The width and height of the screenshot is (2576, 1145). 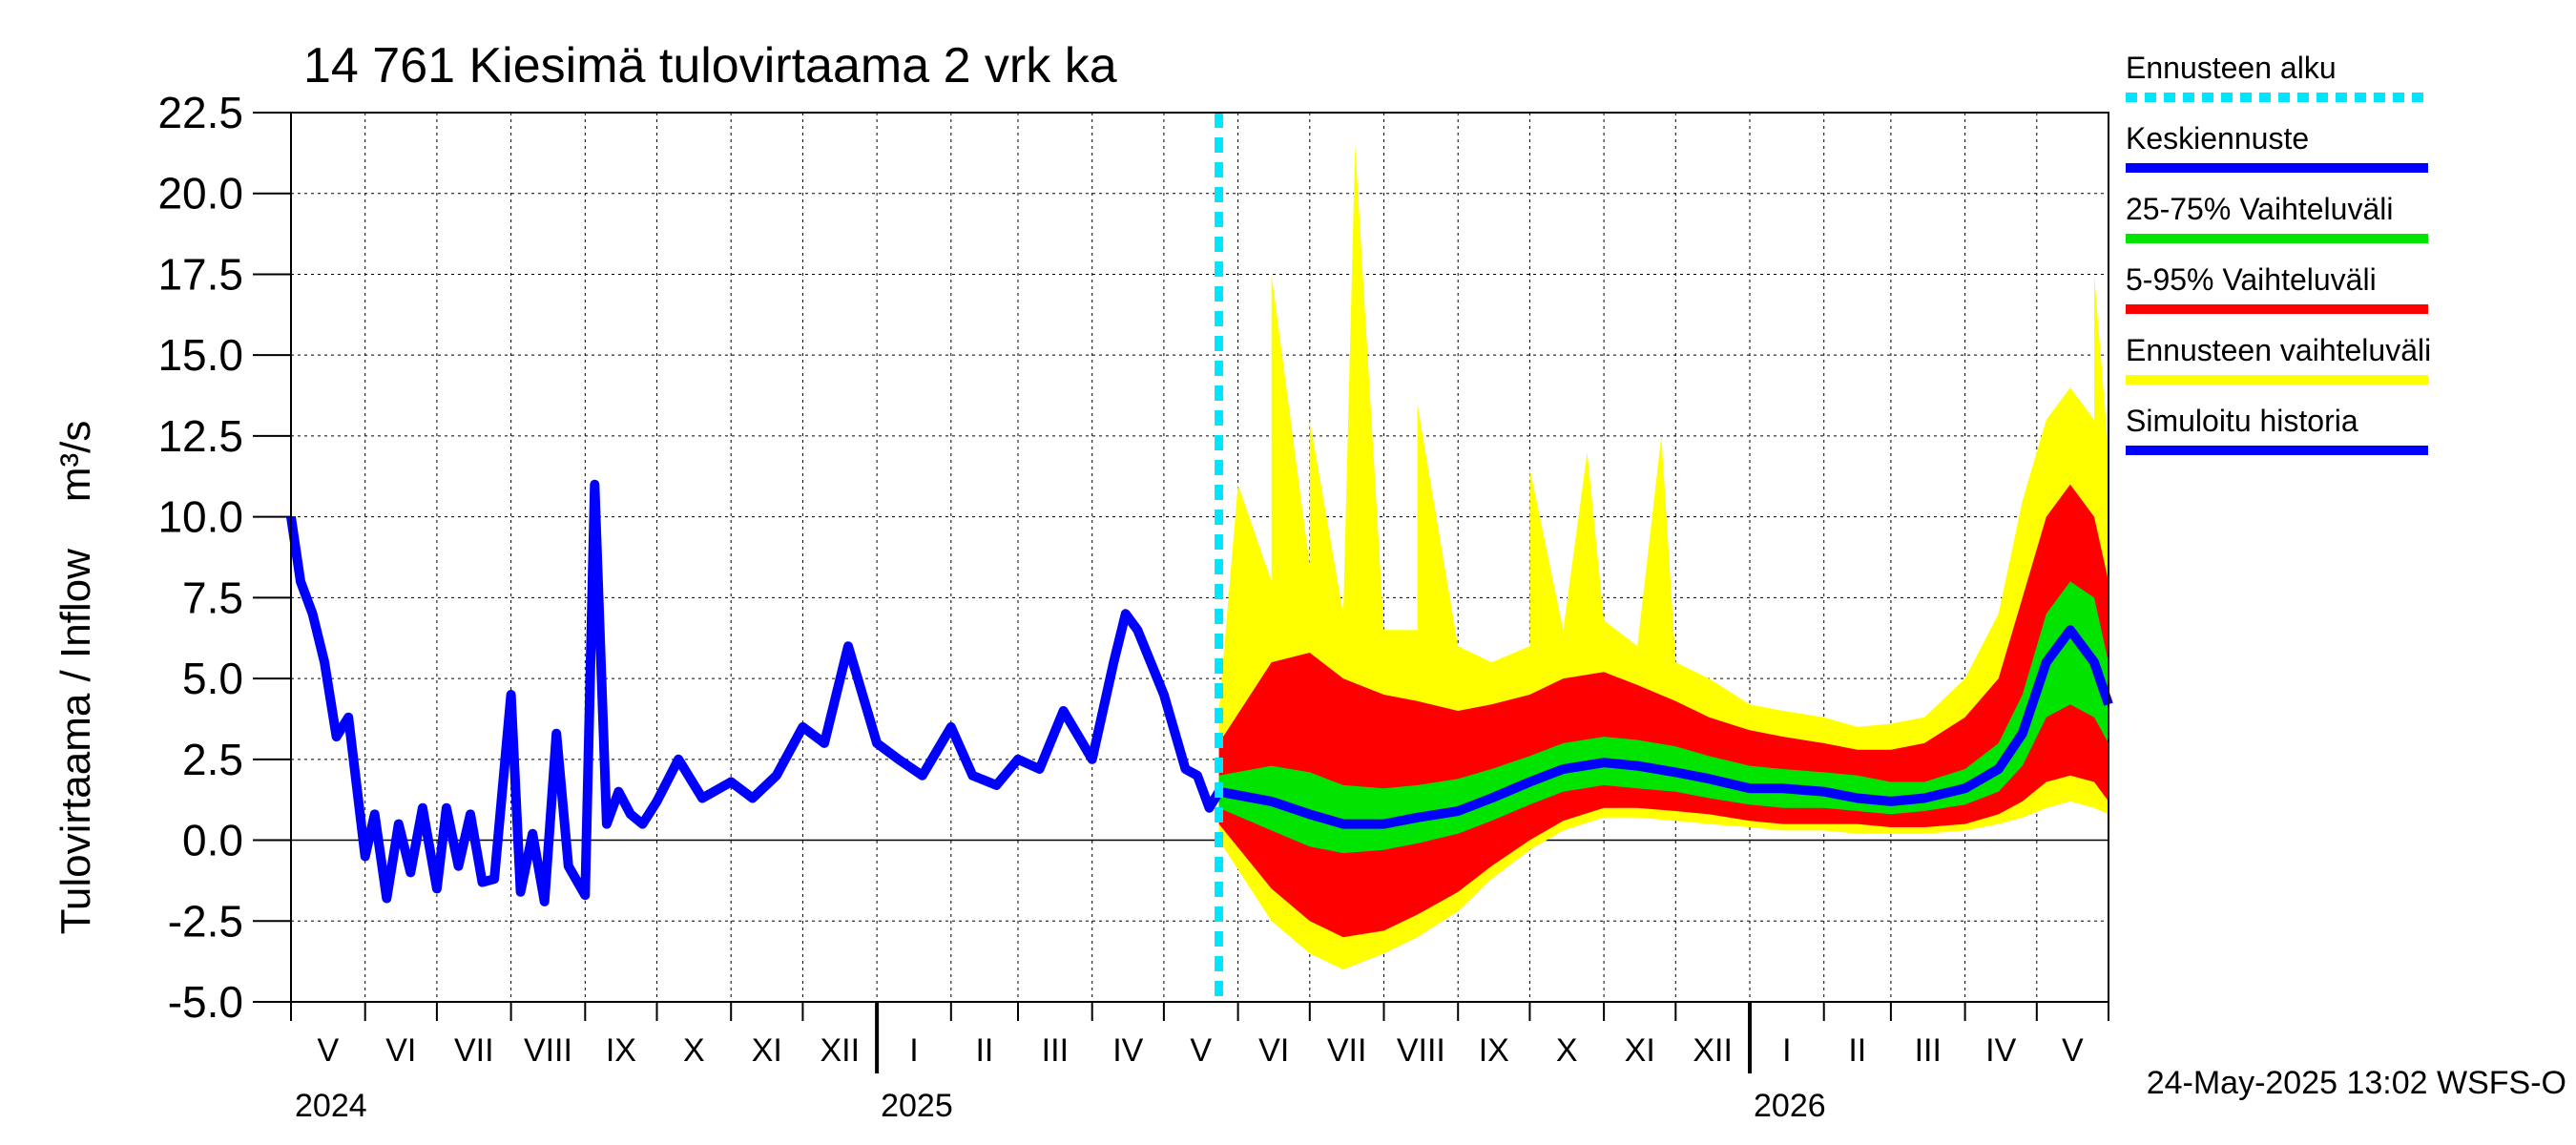 I want to click on y-tick-label: 17.5, so click(x=200, y=274).